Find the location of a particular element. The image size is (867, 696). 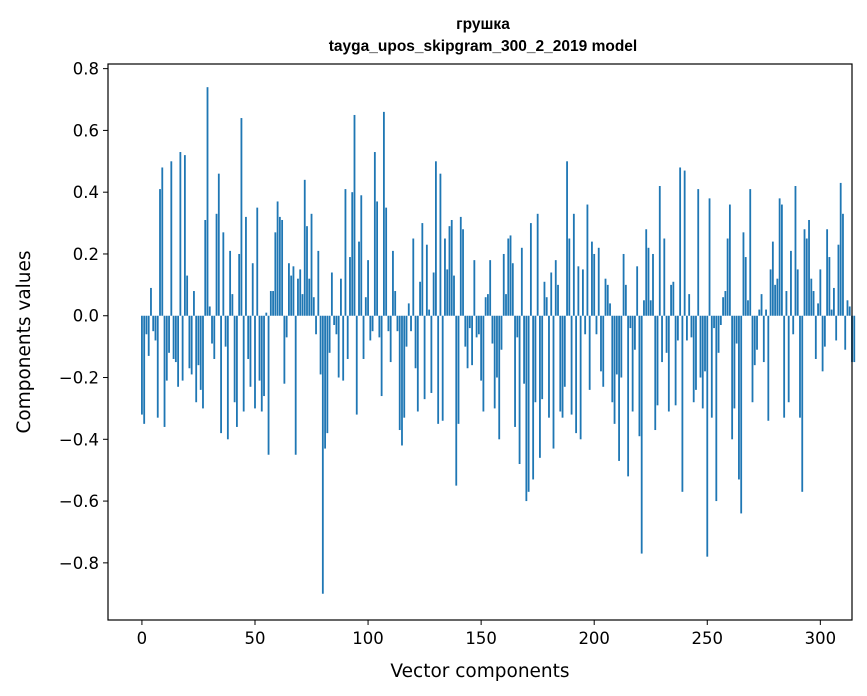

x-tick-label: 200 is located at coordinates (594, 638).